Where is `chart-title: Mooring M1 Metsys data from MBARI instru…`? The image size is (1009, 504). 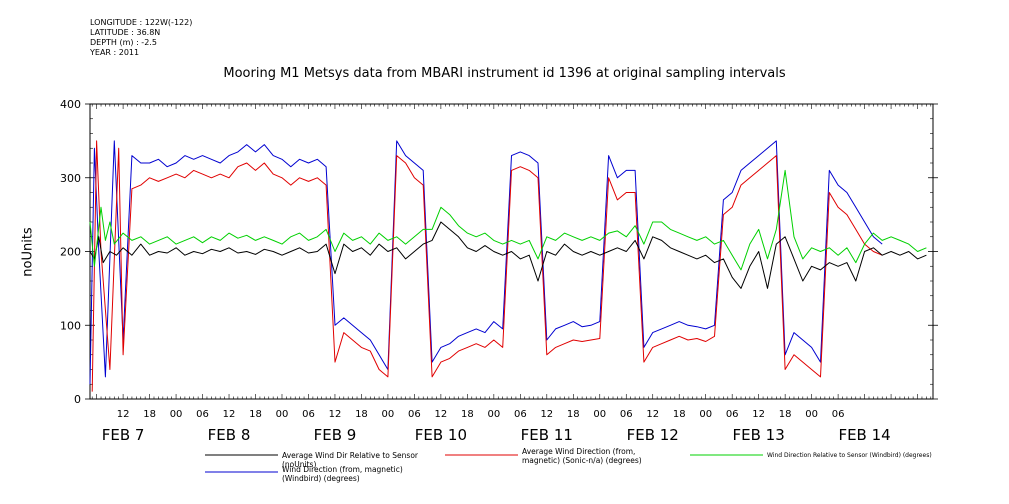
chart-title: Mooring M1 Metsys data from MBARI instru… is located at coordinates (504, 73).